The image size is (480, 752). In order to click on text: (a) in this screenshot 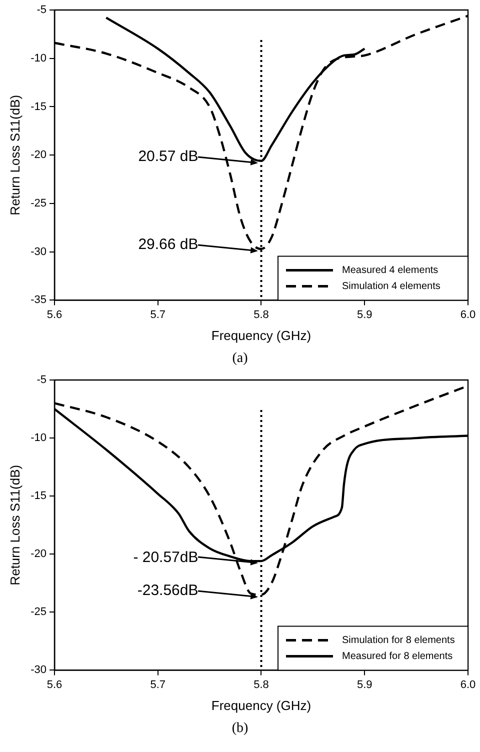, I will do `click(240, 359)`.